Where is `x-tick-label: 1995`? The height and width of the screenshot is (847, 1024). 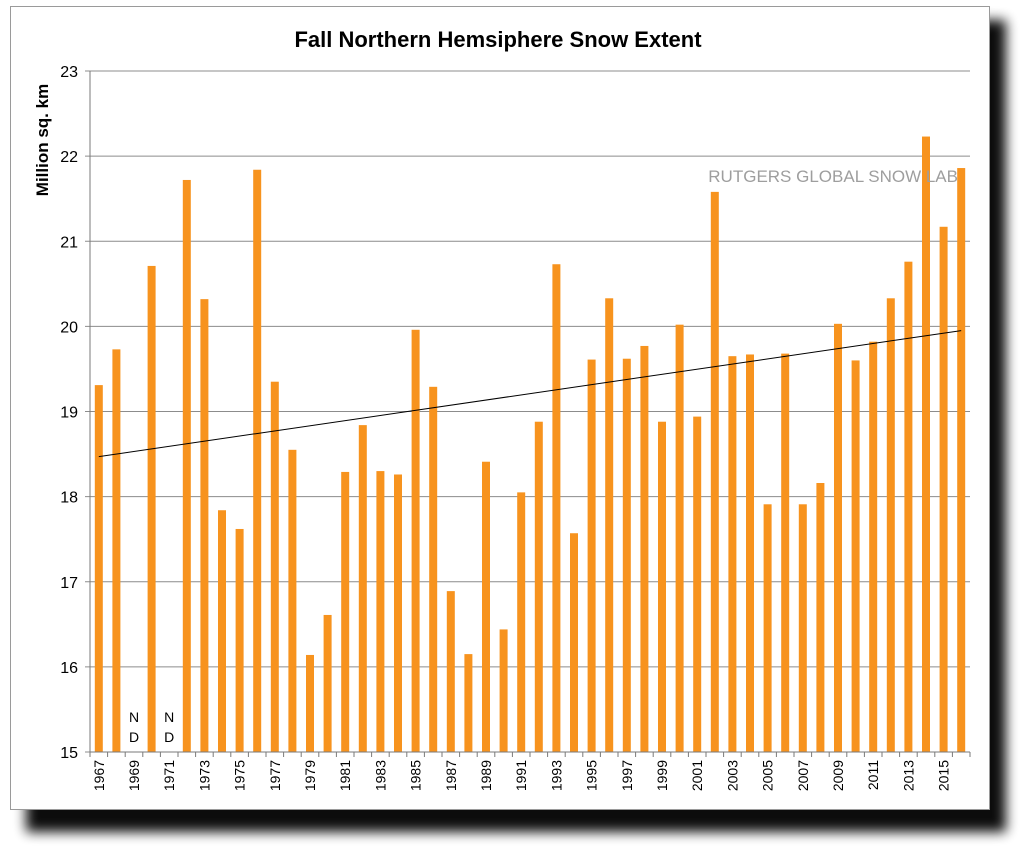 x-tick-label: 1995 is located at coordinates (592, 775).